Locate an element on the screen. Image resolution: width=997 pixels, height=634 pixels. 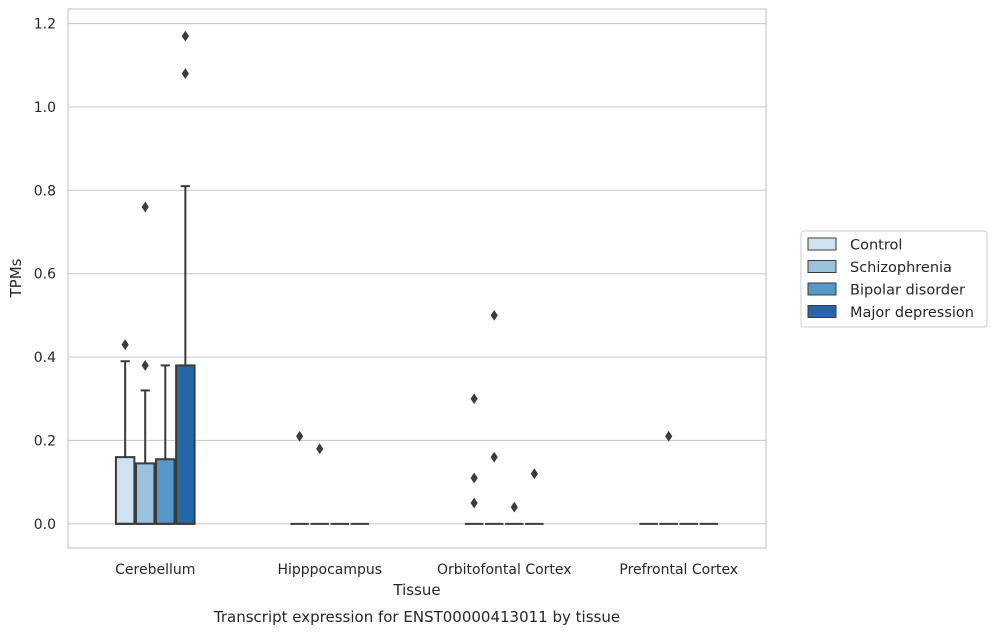
x-axis-label: Tissue is located at coordinates (416, 590).